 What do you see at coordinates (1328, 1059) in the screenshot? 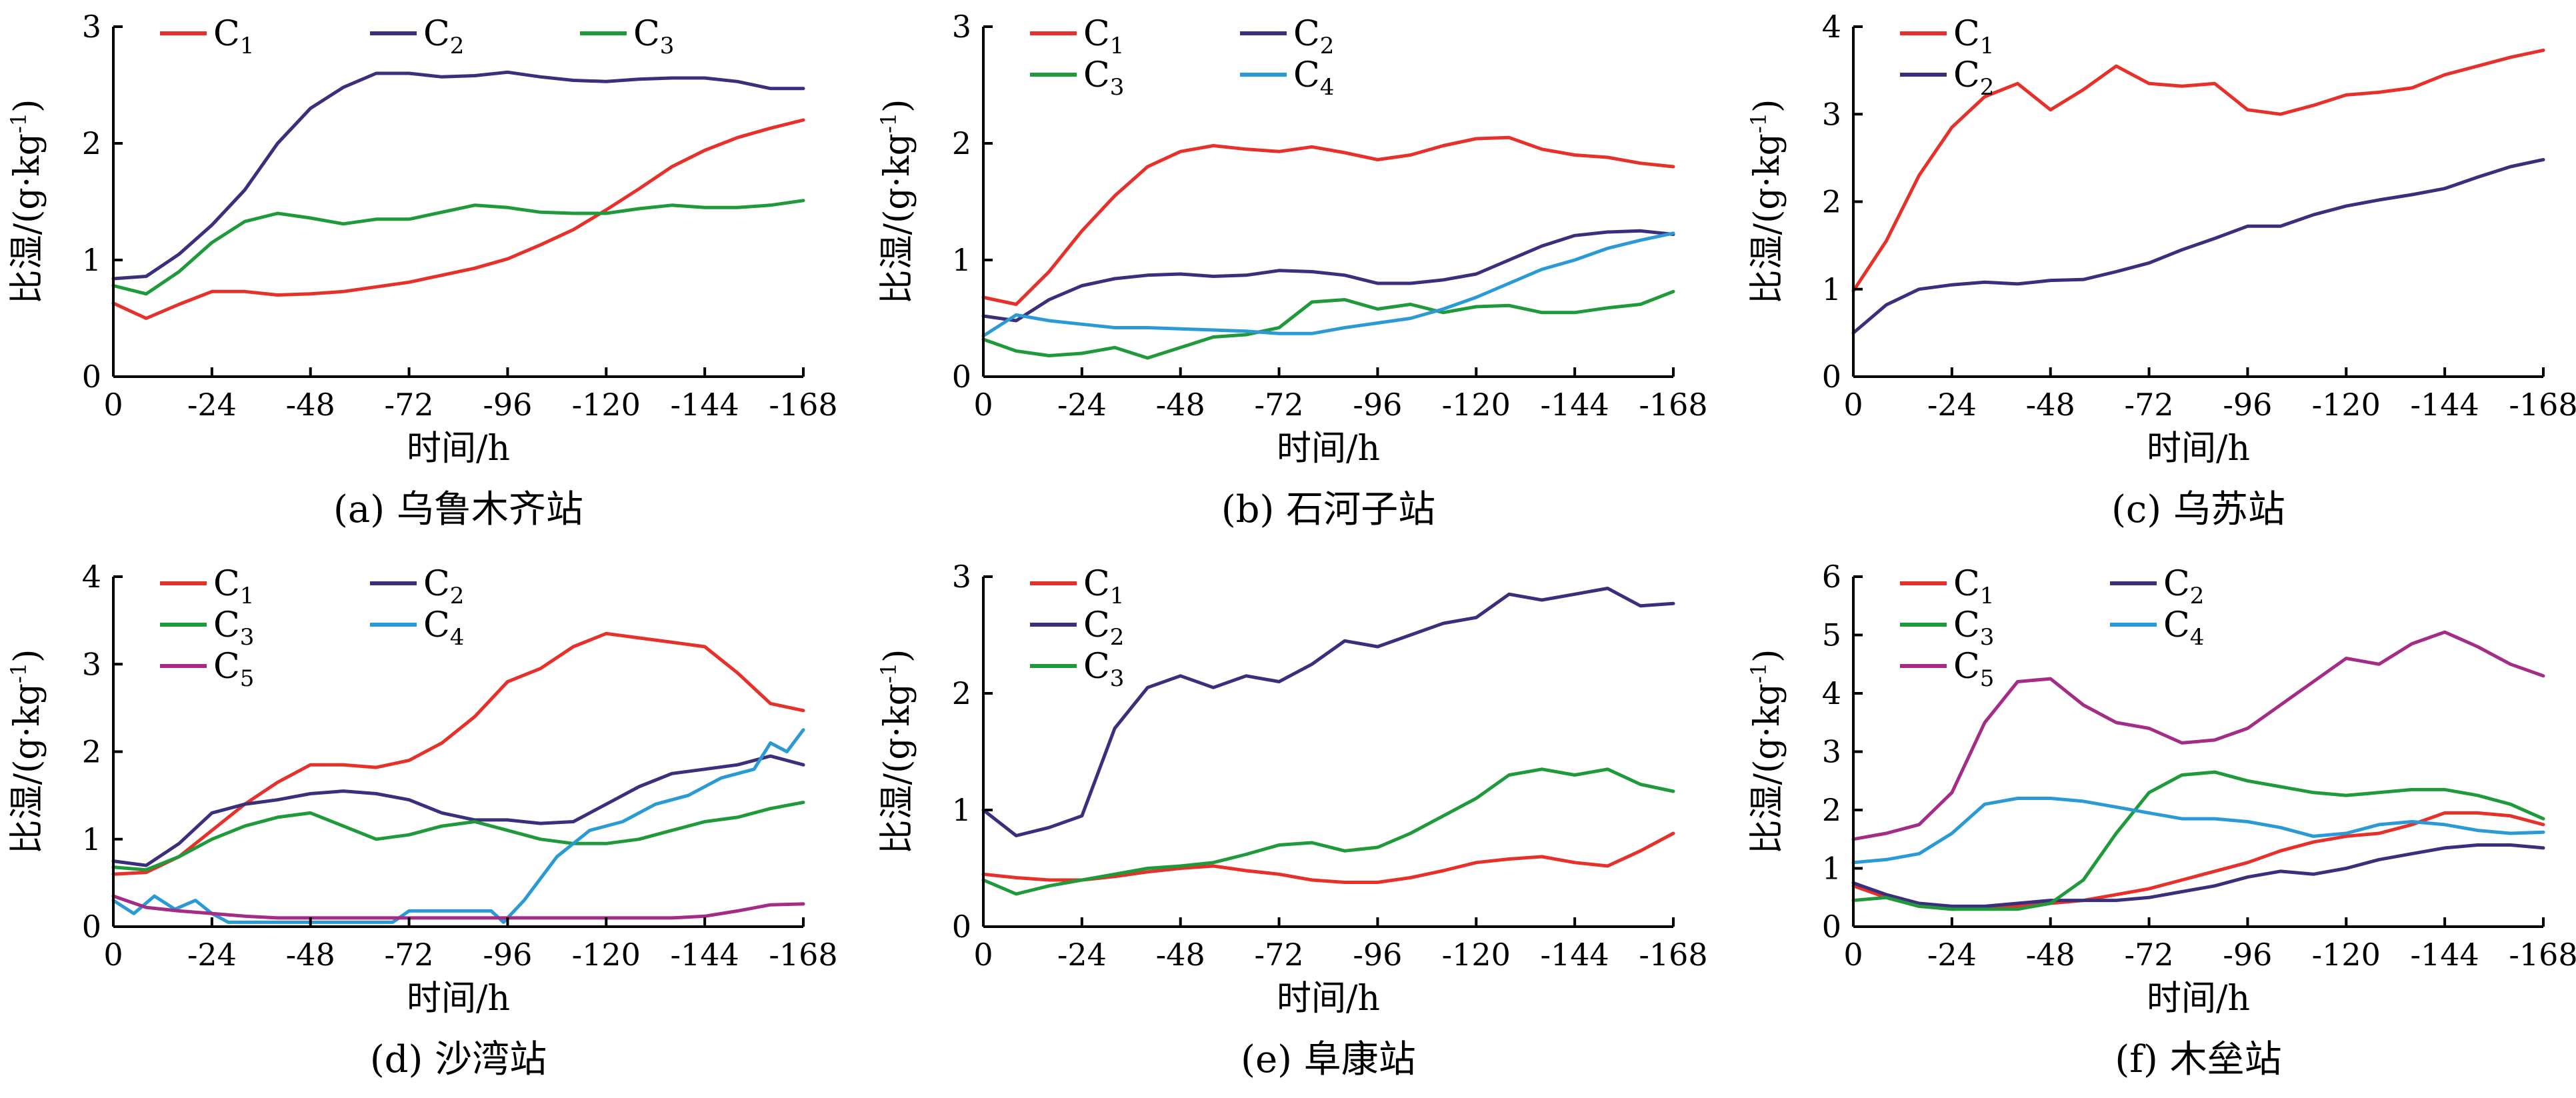
I see `panel-caption: (e) 阜康站` at bounding box center [1328, 1059].